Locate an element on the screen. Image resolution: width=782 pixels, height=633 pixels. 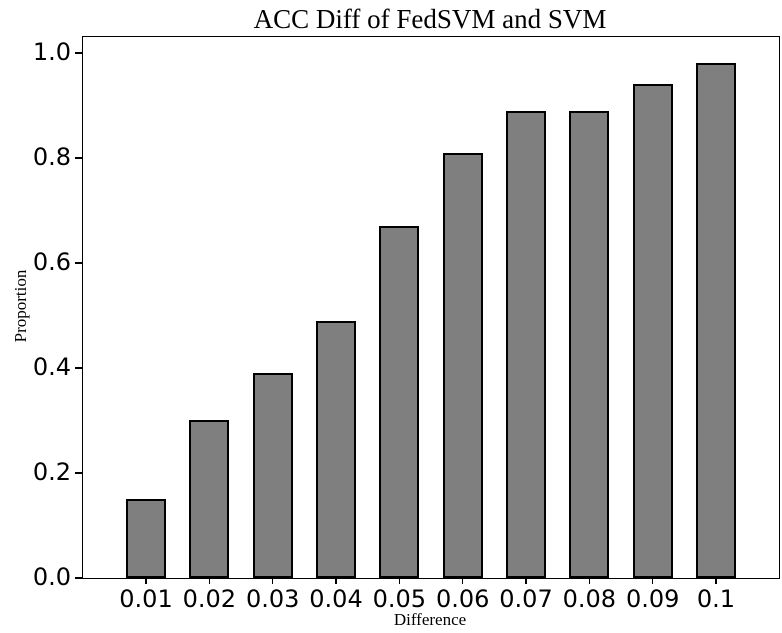
y-tick-label: 0.0 is located at coordinates (51, 577).